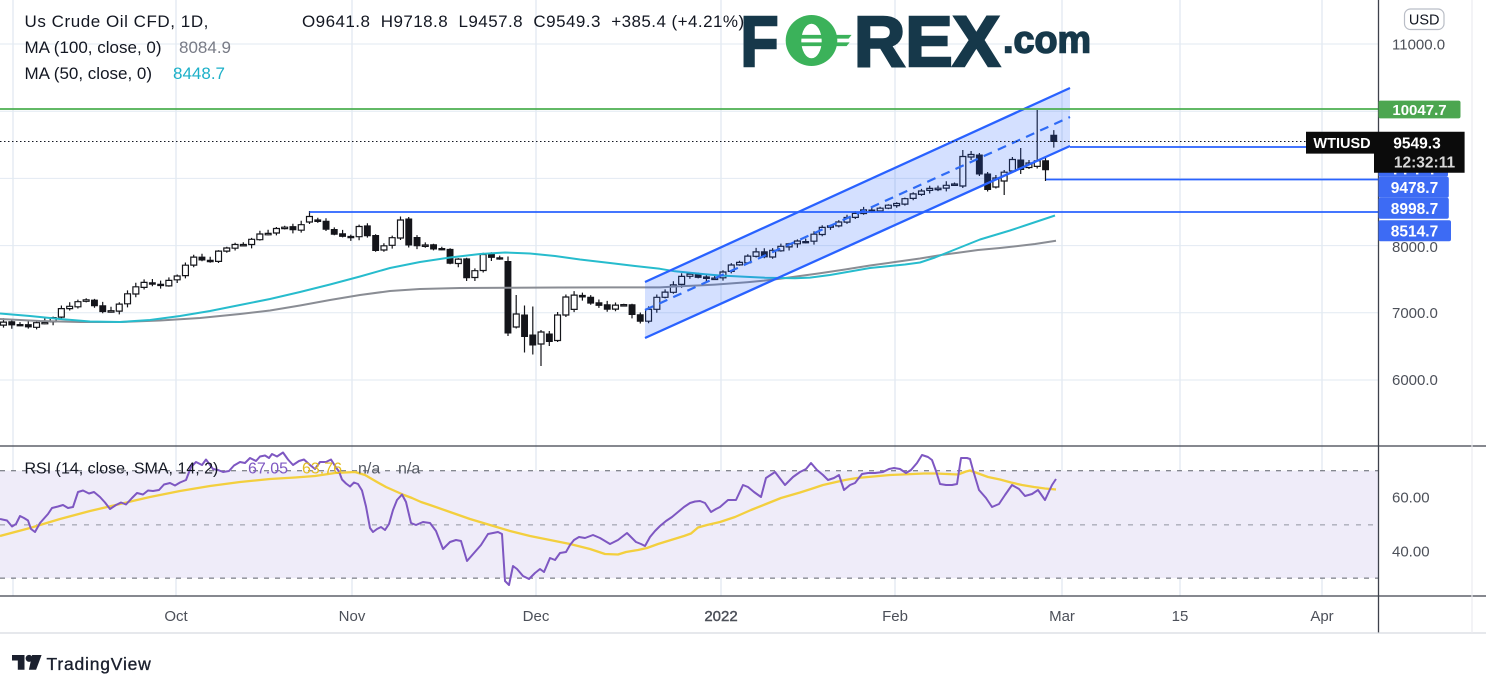  Describe the element at coordinates (122, 469) in the screenshot. I see `svg-text: RSI (14, close, SMA, 14, 2)` at that location.